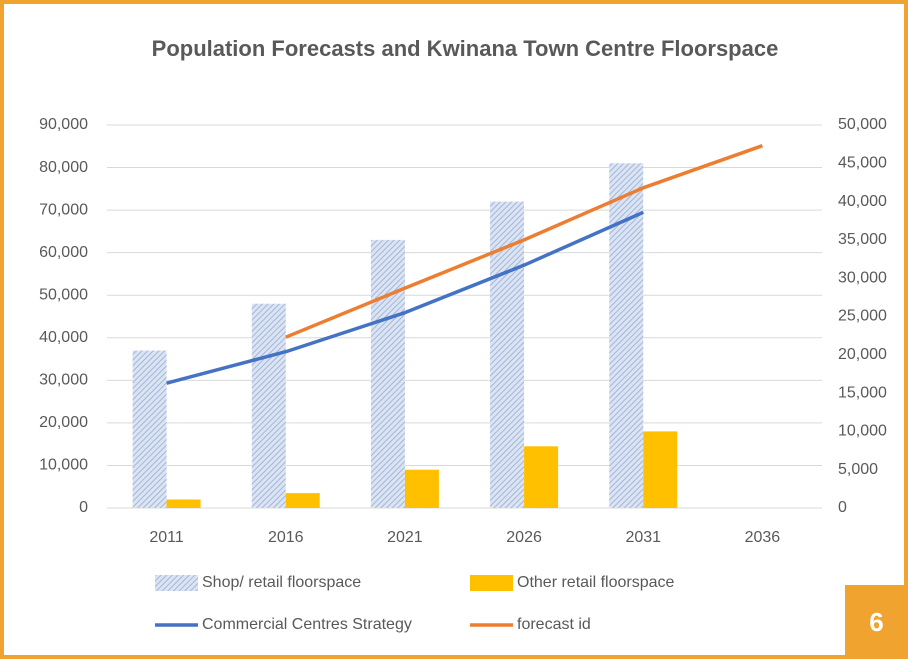  I want to click on y-tick-label: 70,000, so click(63, 209).